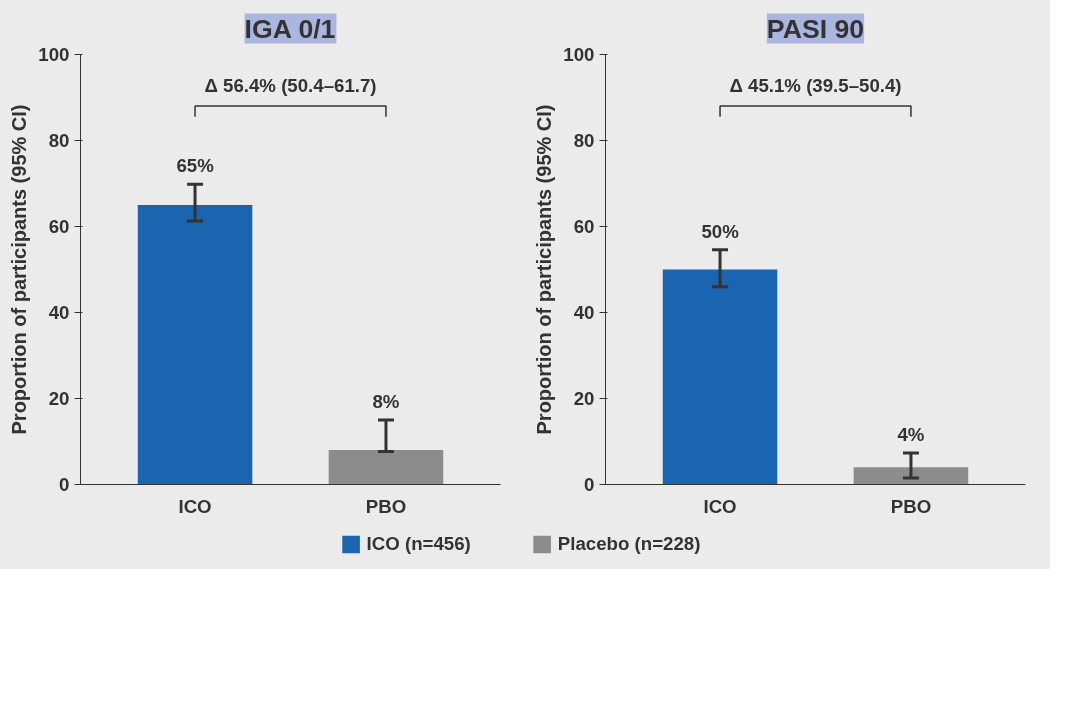 Image resolution: width=1082 pixels, height=709 pixels. I want to click on annotation: Δ 56.4% (50.4–61.7), so click(290, 86).